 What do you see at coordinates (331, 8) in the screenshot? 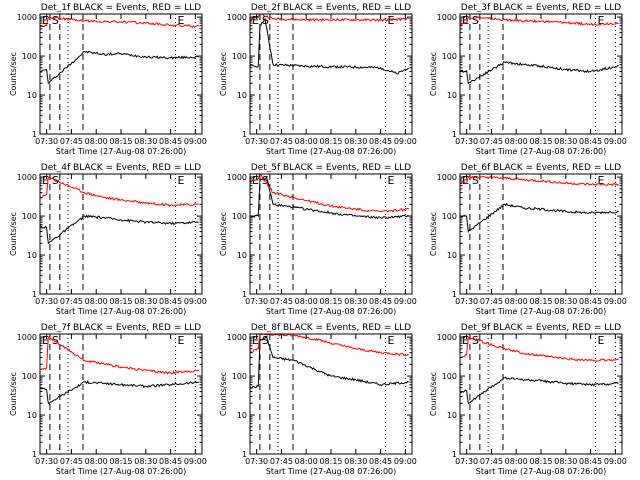
I see `panel-title: Det_2f BLACK = Events, RED = LLD` at bounding box center [331, 8].